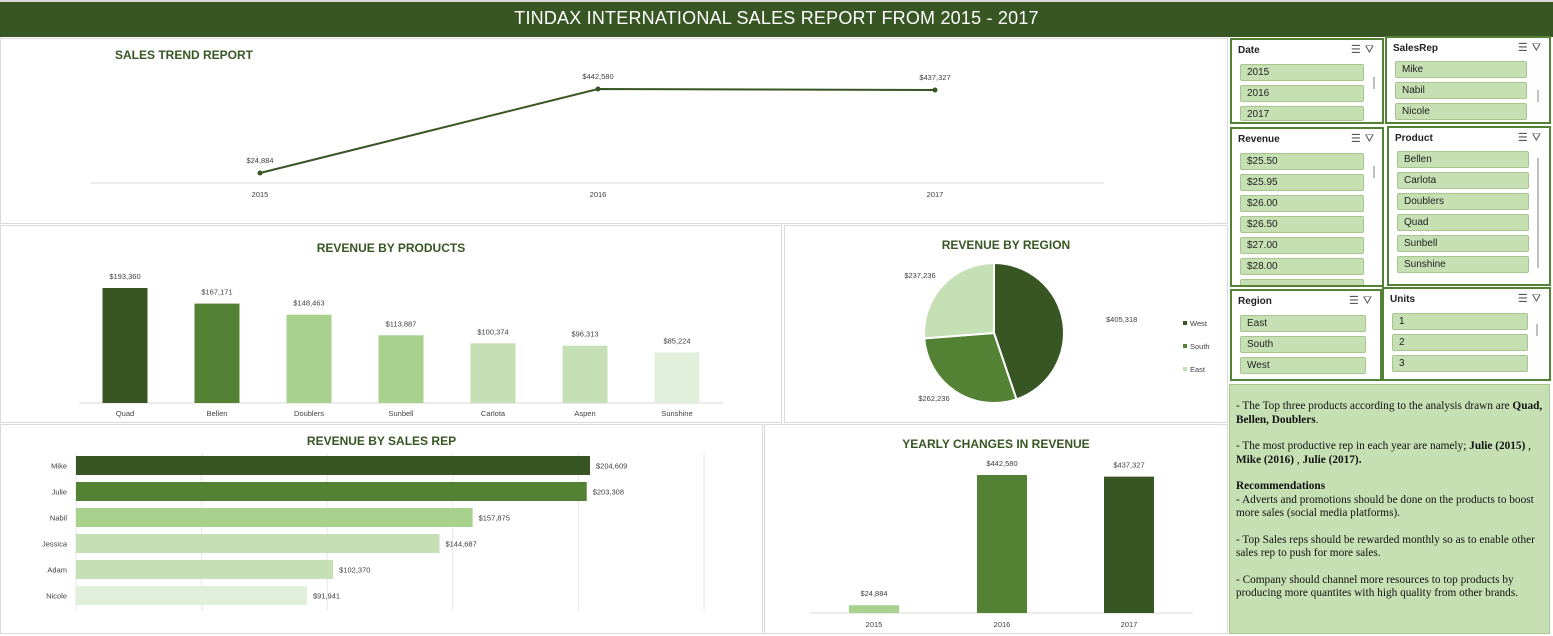 The height and width of the screenshot is (636, 1553). I want to click on slicer-item-2017: 2017, so click(1302, 113).